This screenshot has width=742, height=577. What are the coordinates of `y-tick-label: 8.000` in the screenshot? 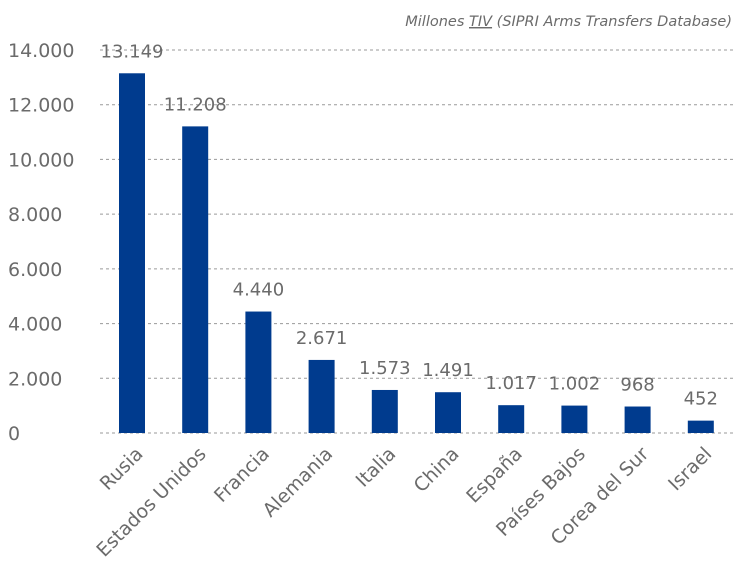 It's located at (35, 215).